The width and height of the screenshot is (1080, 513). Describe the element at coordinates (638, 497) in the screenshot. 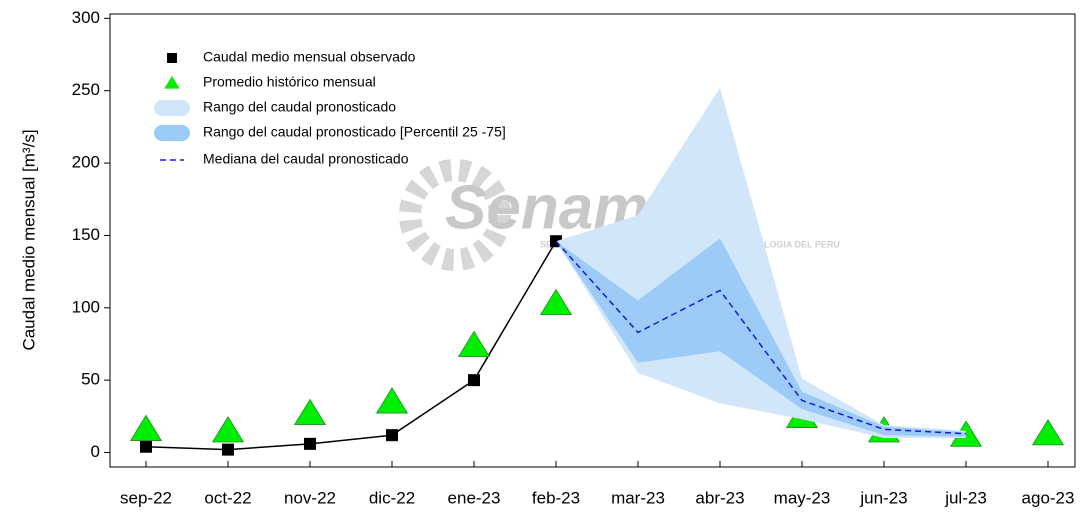

I see `x-tick-label: mar-23` at that location.